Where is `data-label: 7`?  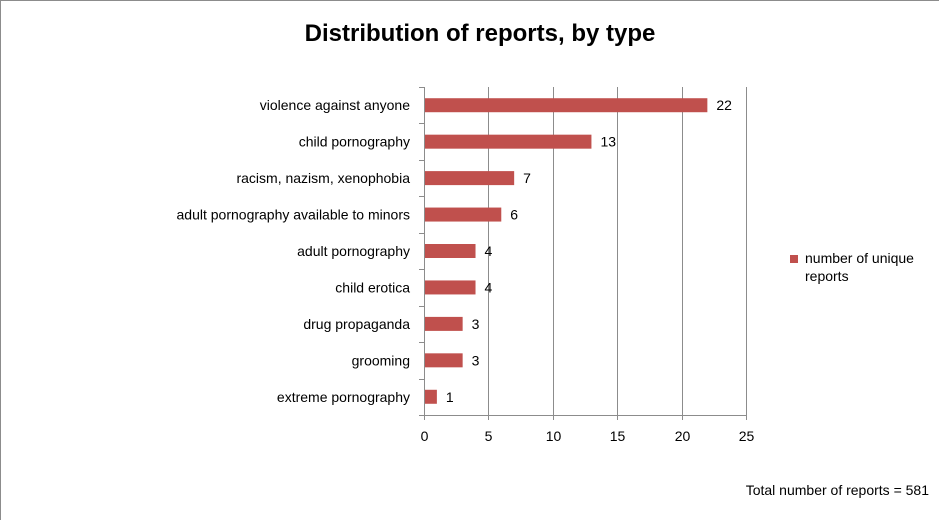 data-label: 7 is located at coordinates (527, 178).